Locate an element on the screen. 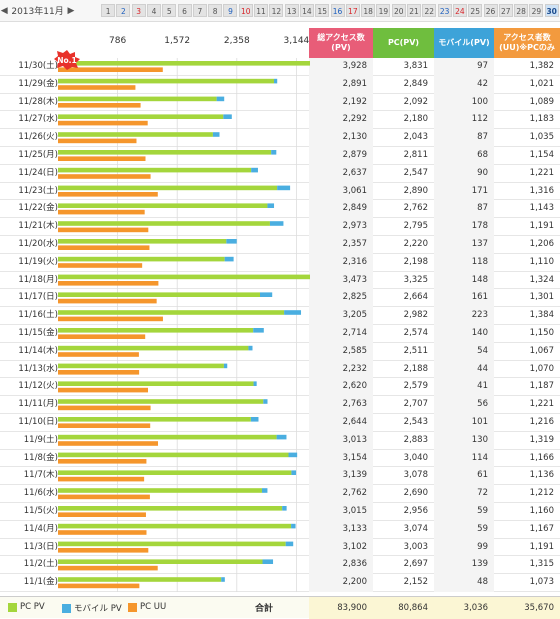 Image resolution: width=560 pixels, height=619 pixels. day-link-27: 27 is located at coordinates (505, 10).